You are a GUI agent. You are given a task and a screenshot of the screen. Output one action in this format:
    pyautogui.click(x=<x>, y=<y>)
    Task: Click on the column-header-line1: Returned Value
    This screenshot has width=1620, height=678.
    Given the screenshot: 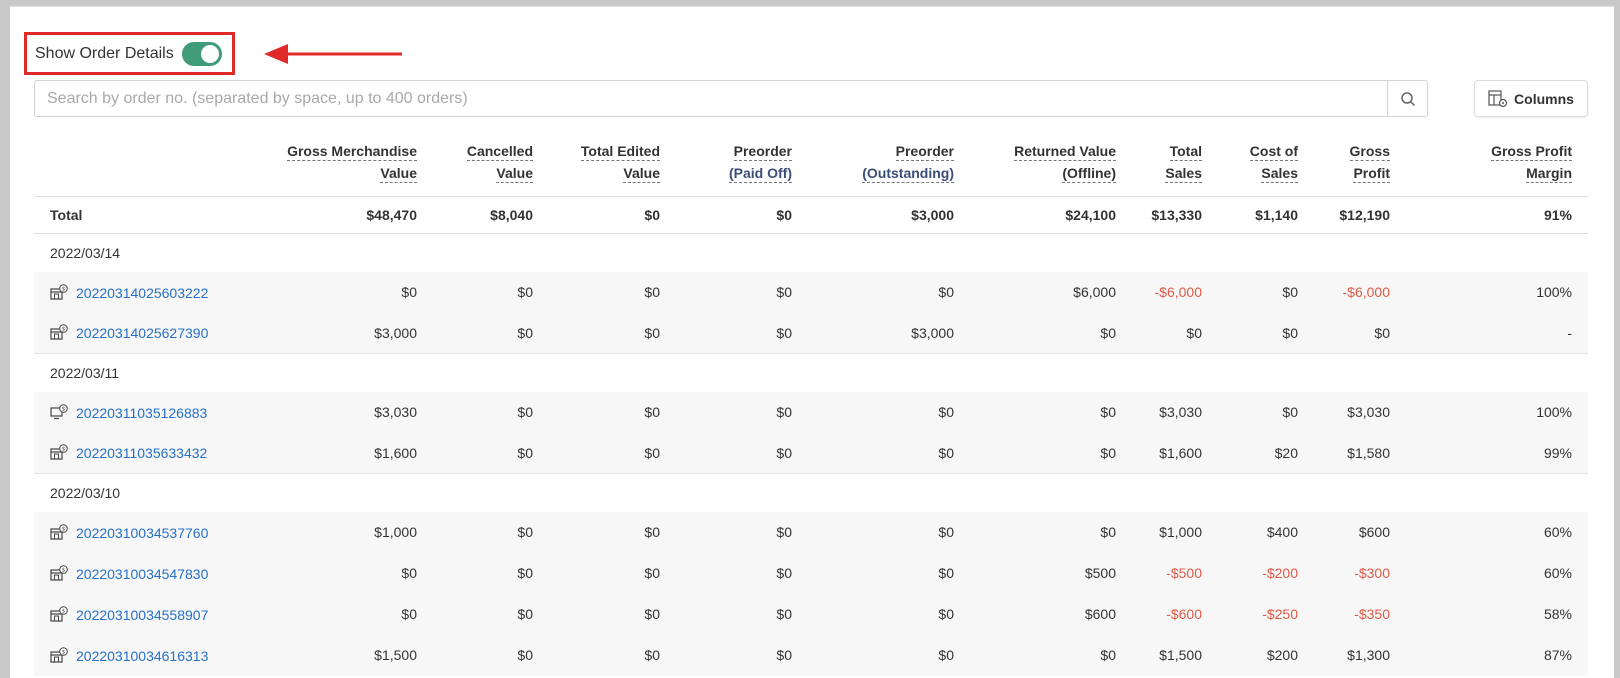 What is the action you would take?
    pyautogui.click(x=1065, y=152)
    